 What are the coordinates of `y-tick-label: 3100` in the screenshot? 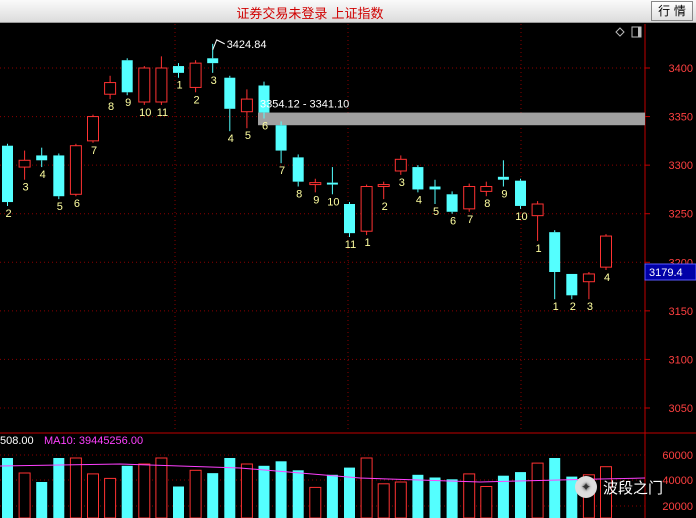 It's located at (681, 360).